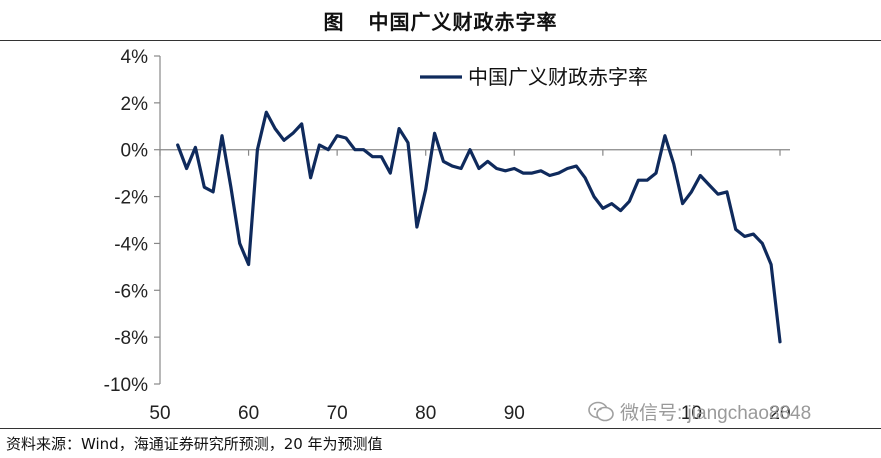 The image size is (881, 458). I want to click on watermark-text: 微信号: jiangchao8848, so click(716, 413).